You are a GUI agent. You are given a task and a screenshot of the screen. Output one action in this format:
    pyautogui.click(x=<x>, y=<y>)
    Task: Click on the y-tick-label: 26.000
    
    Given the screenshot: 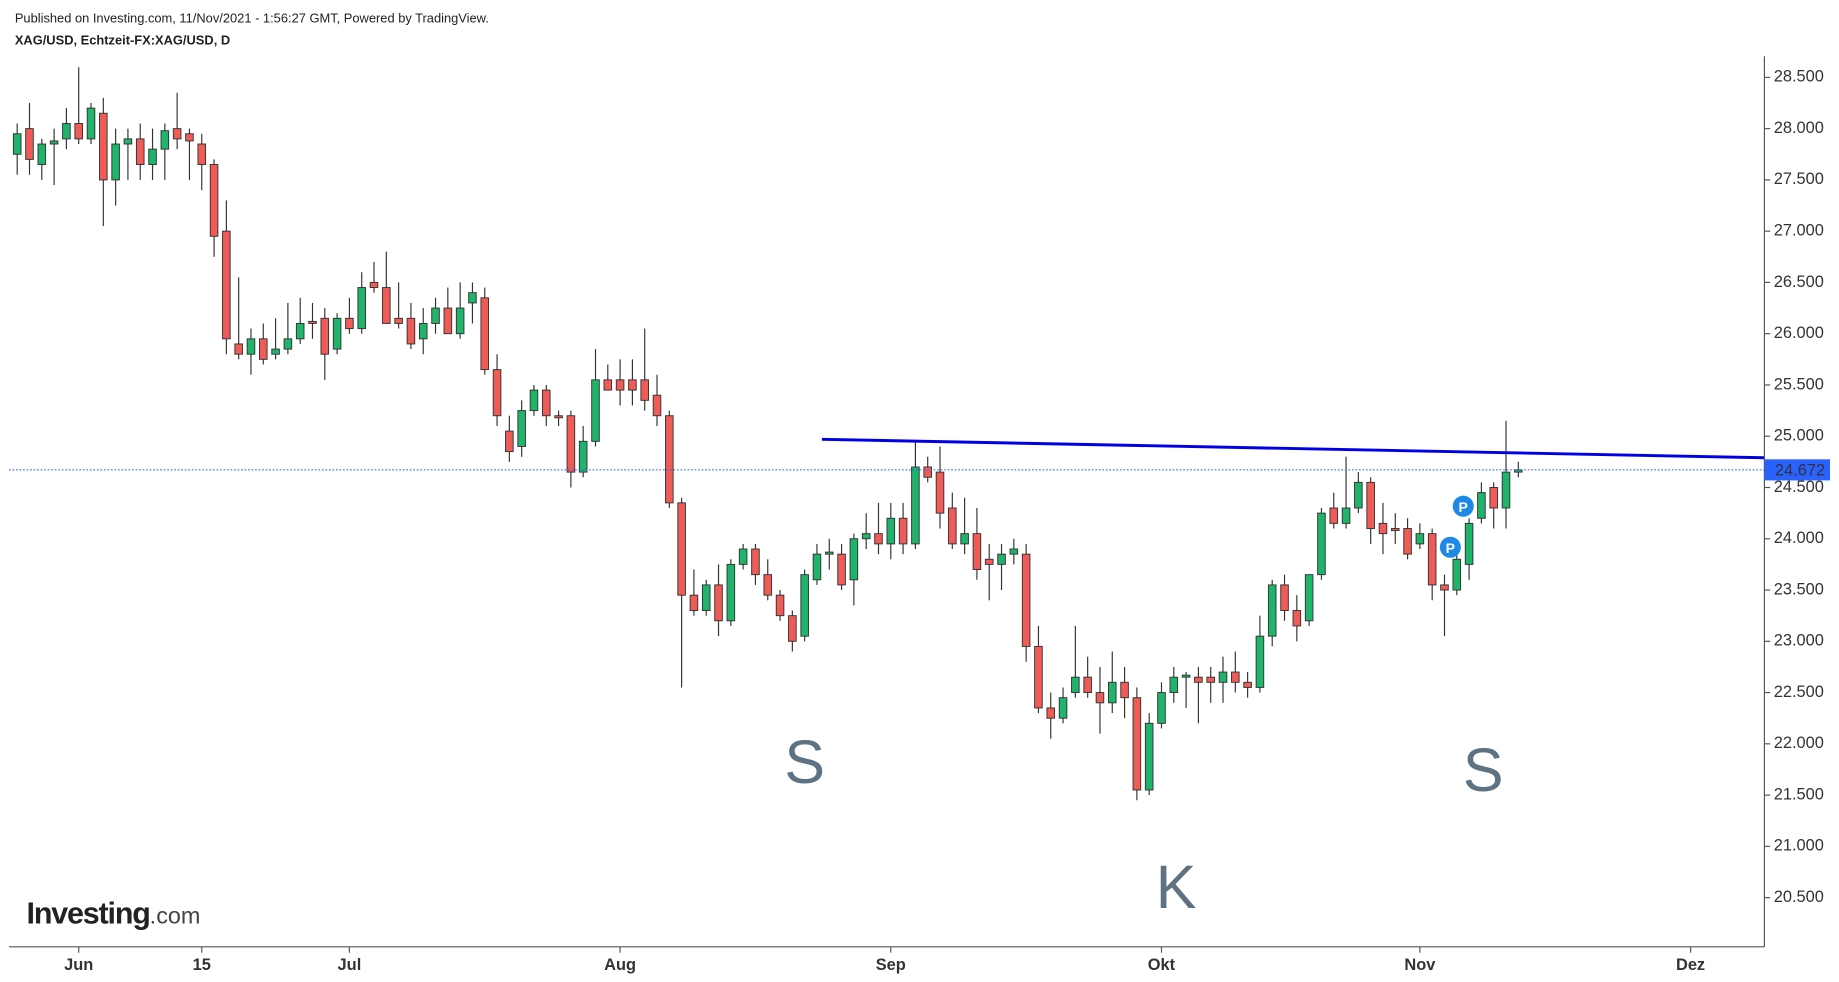 What is the action you would take?
    pyautogui.click(x=1799, y=333)
    